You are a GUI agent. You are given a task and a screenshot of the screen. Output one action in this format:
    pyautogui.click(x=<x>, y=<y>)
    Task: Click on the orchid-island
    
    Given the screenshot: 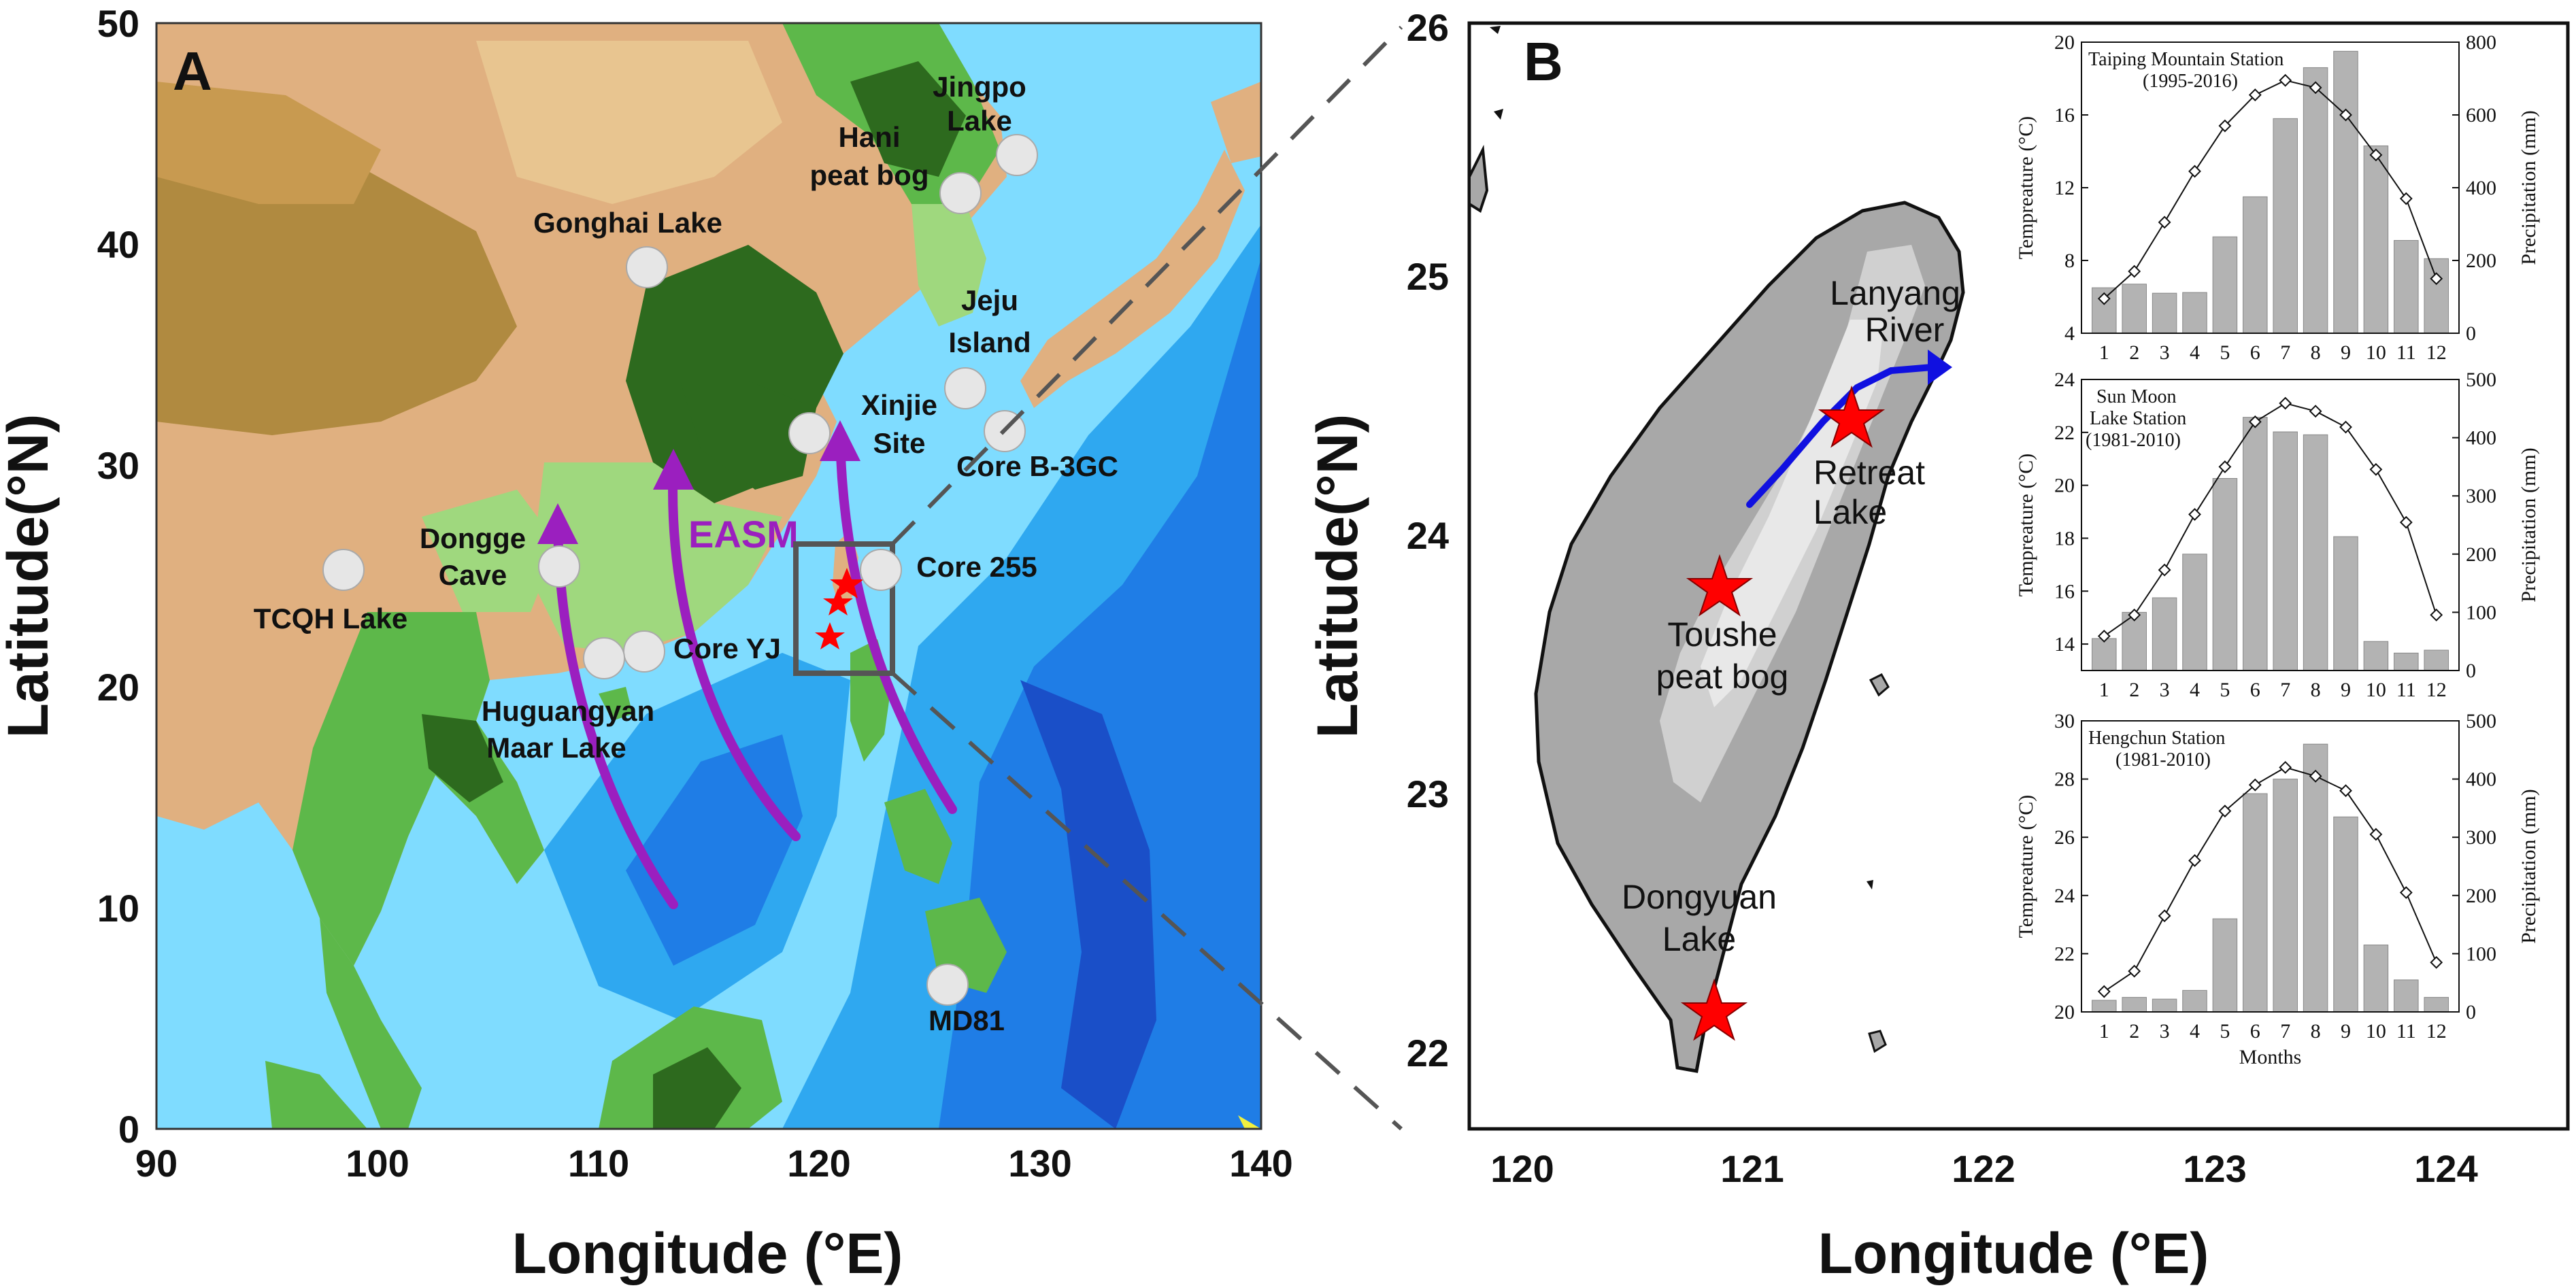 What is the action you would take?
    pyautogui.click(x=1877, y=1041)
    